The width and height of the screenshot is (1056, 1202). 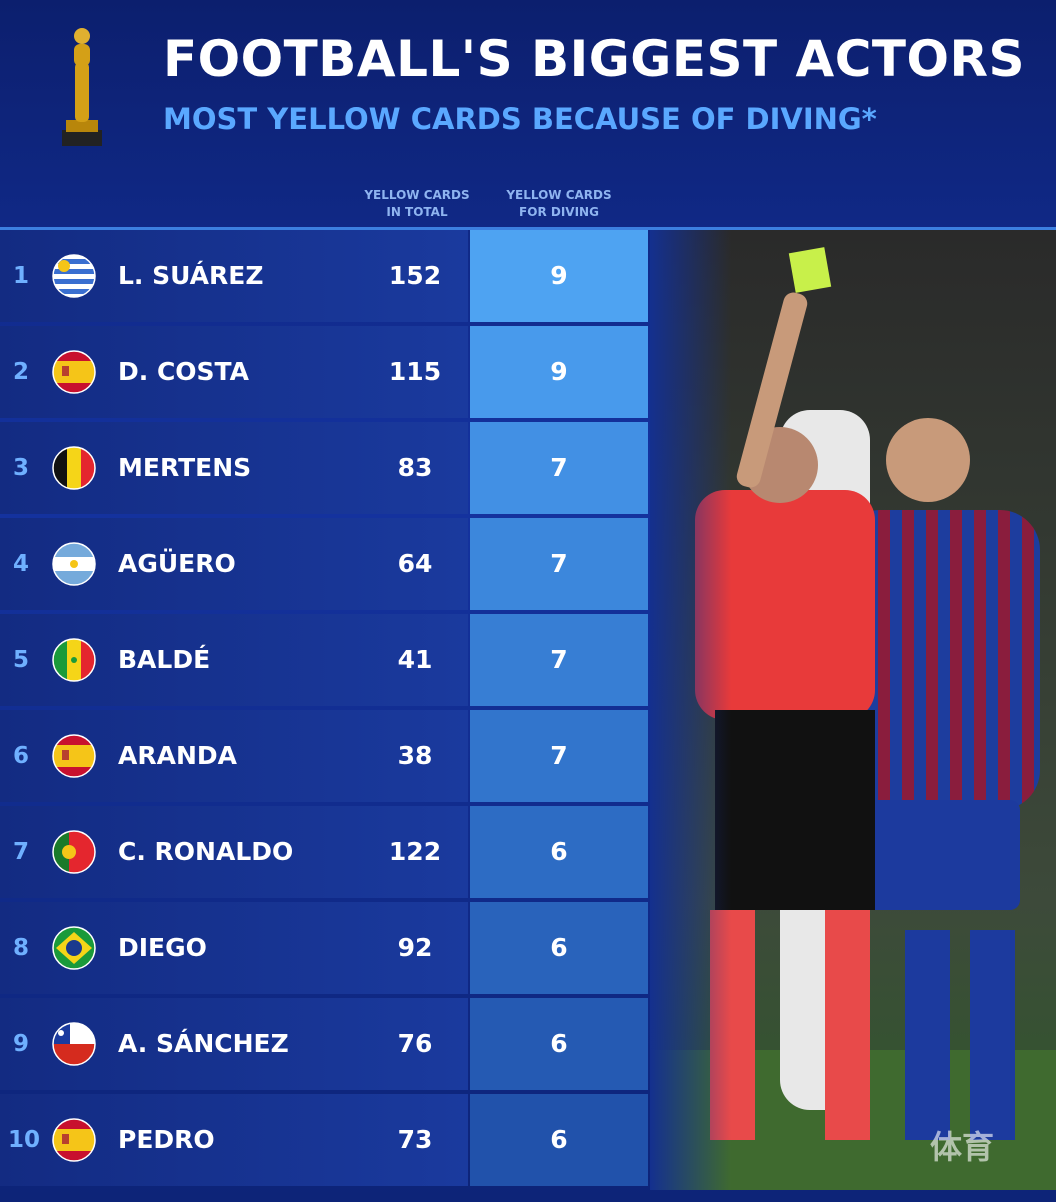 What do you see at coordinates (164, 659) in the screenshot?
I see `player-name: BALDÉ` at bounding box center [164, 659].